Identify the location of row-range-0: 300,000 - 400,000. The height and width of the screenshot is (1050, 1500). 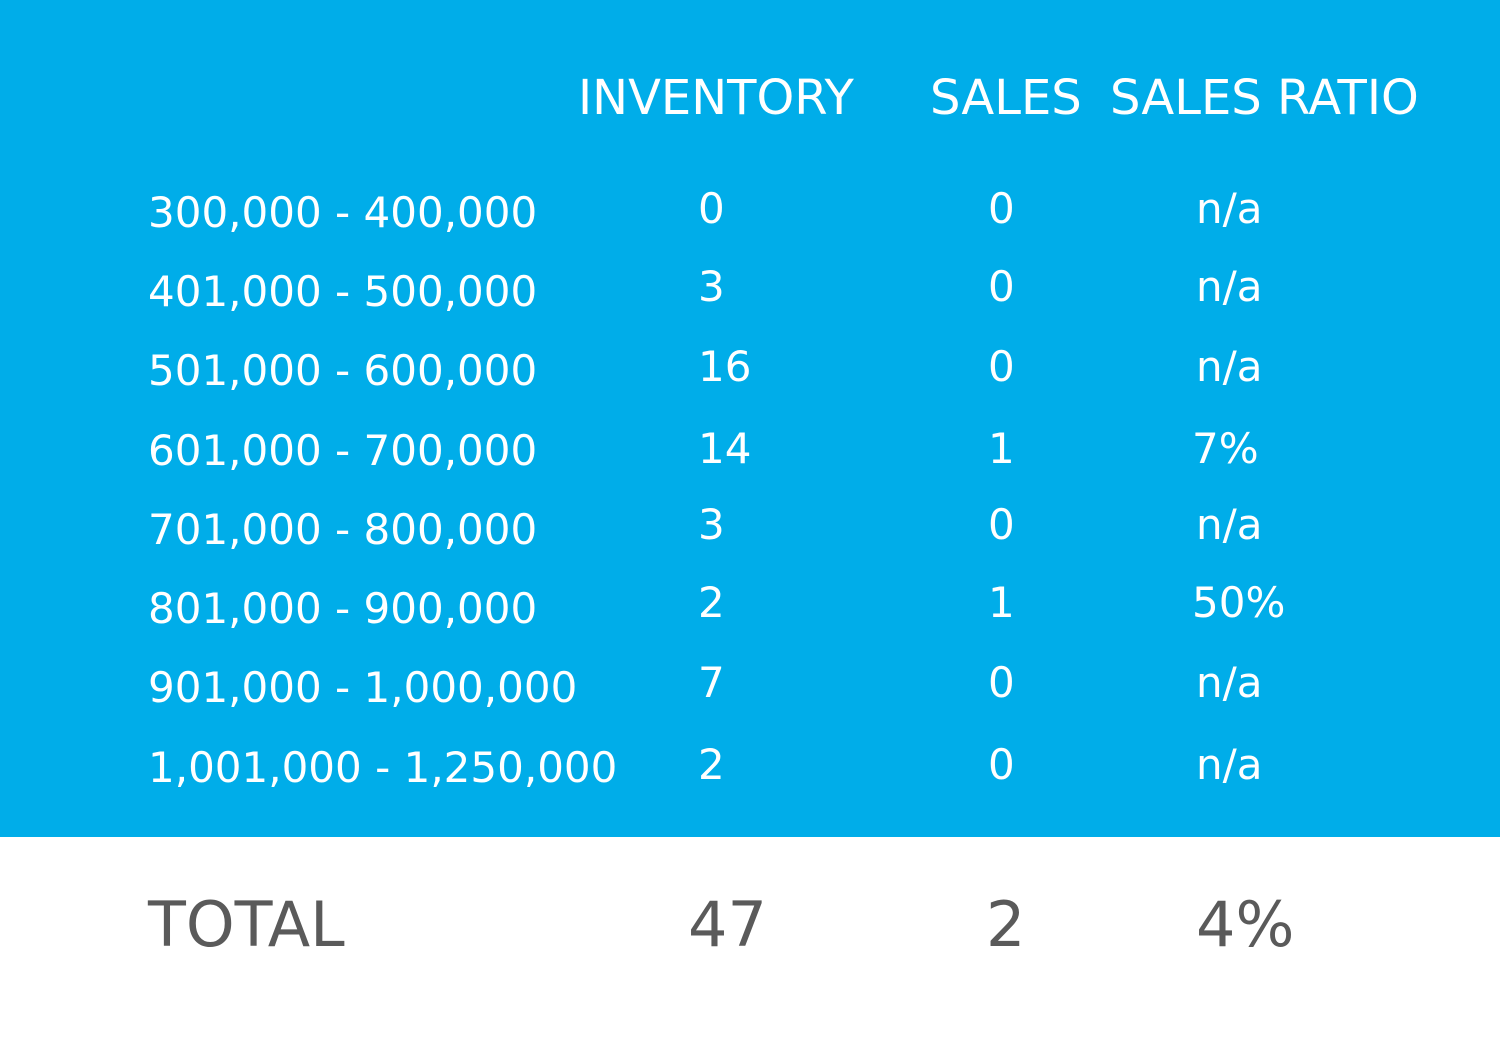
(343, 212).